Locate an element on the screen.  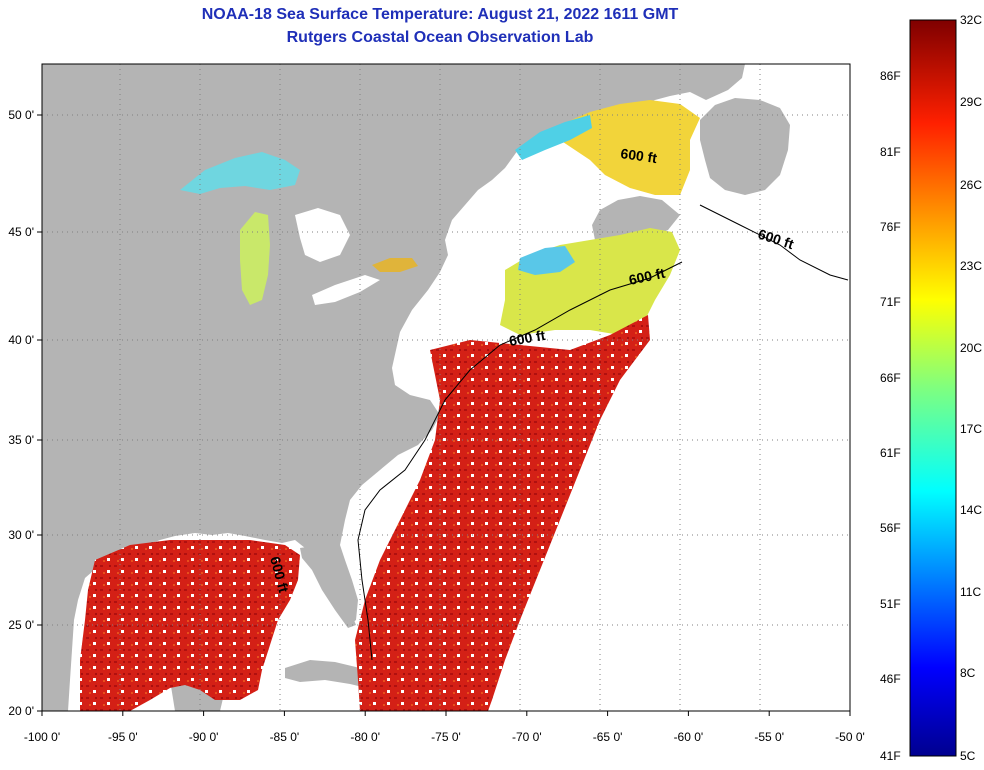
colorbar-celsius-labels: 32C 29C 26C 23C 20C 17C 14C 11C 8C 5C is located at coordinates (971, 388).